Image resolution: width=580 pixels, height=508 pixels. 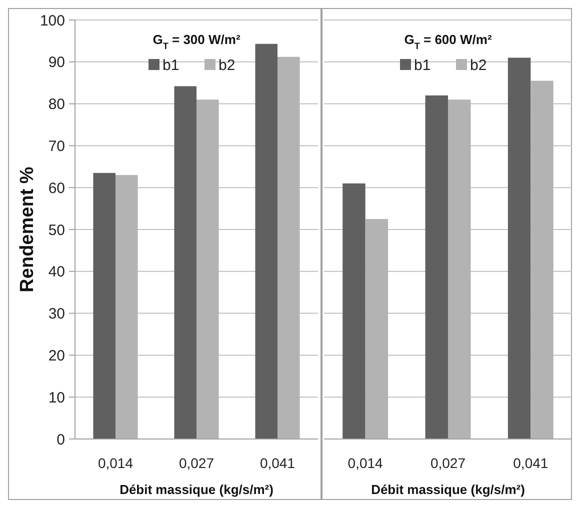 What do you see at coordinates (56, 272) in the screenshot?
I see `y-tick-label: 40` at bounding box center [56, 272].